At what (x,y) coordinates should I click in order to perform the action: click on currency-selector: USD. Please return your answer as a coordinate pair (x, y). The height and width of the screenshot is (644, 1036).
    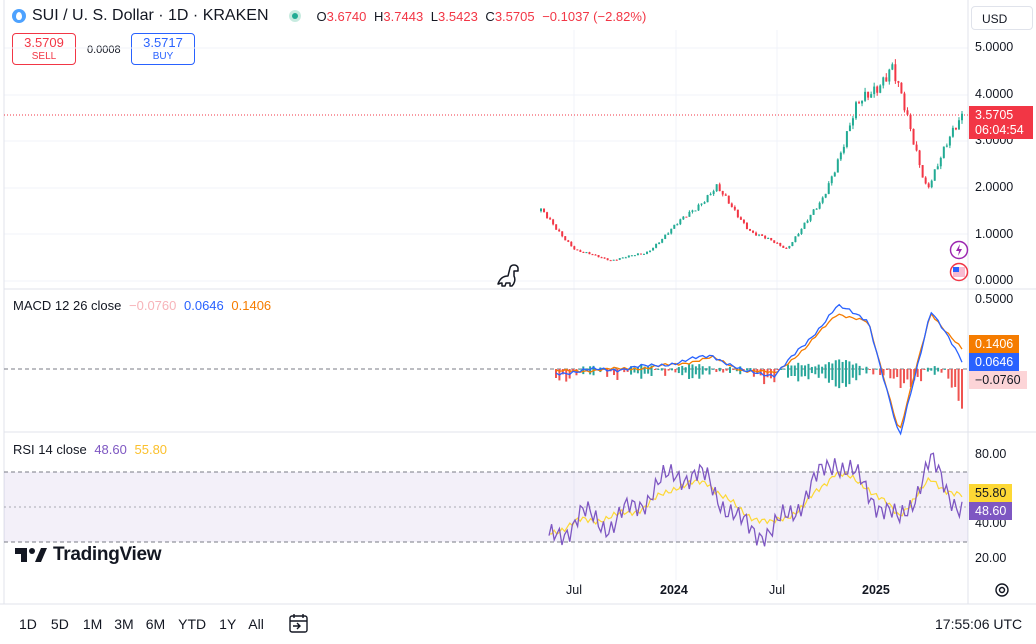
    Looking at the image, I should click on (1002, 18).